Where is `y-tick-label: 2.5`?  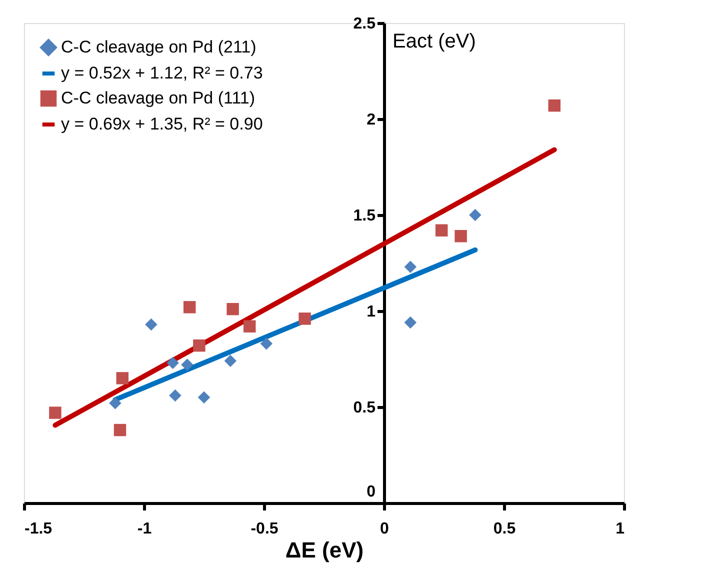
y-tick-label: 2.5 is located at coordinates (364, 24).